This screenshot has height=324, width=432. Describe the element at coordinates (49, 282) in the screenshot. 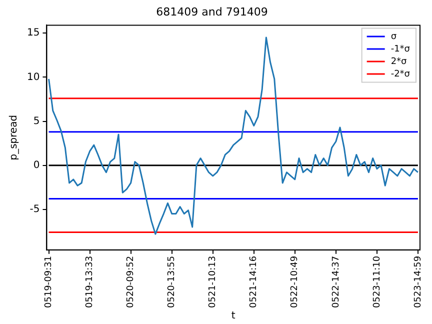

I see `x-tick-label: 0519-09:31` at that location.